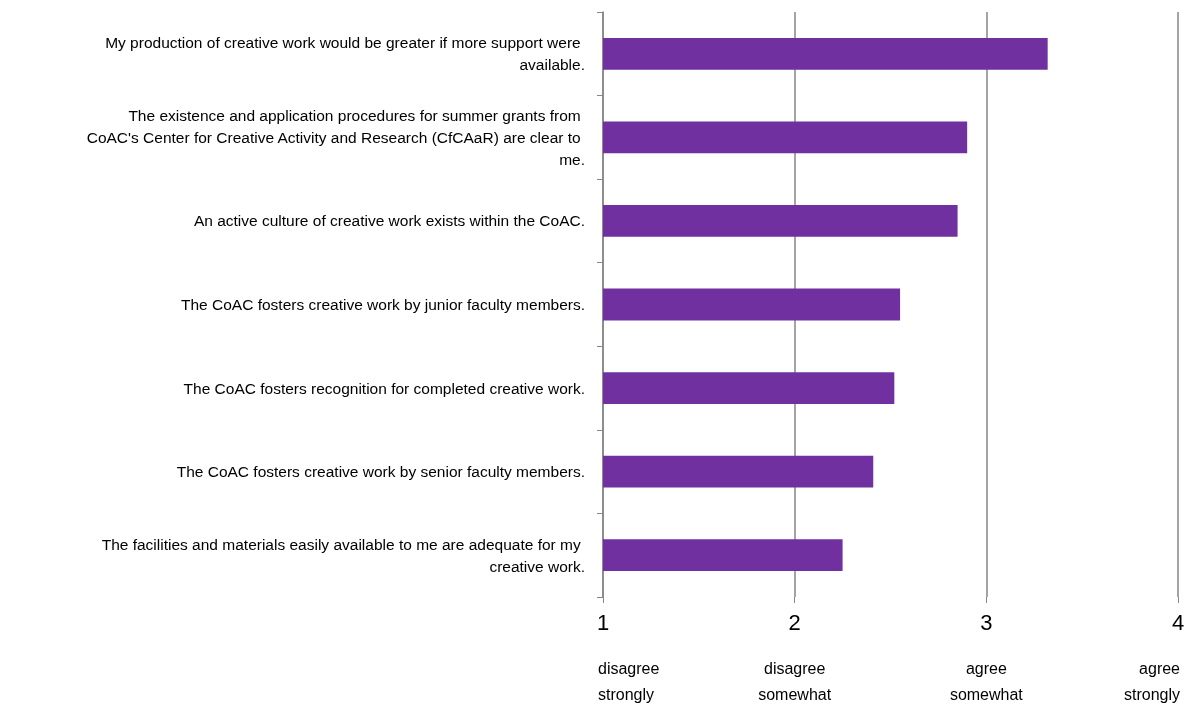  Describe the element at coordinates (345, 54) in the screenshot. I see `y-tick-label: My production of creative work would be greater if more support were available.` at that location.